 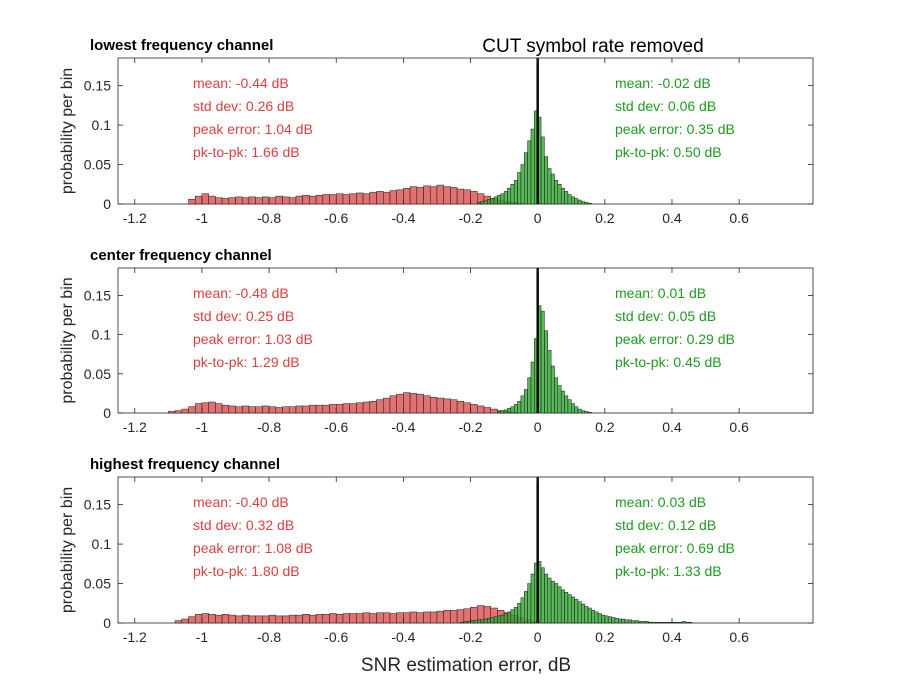 I want to click on figure-title: CUT symbol rate removed, so click(x=592, y=46).